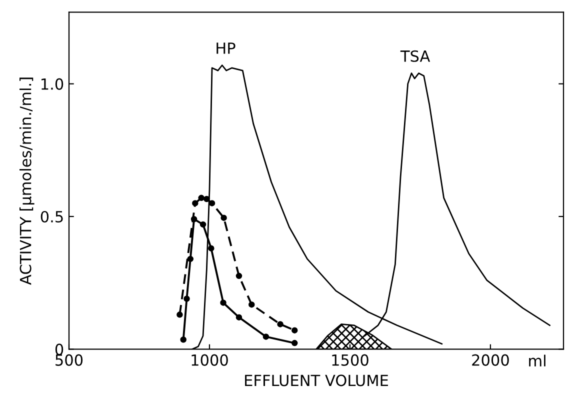  What do you see at coordinates (59, 350) in the screenshot?
I see `y-tick-label: 0` at bounding box center [59, 350].